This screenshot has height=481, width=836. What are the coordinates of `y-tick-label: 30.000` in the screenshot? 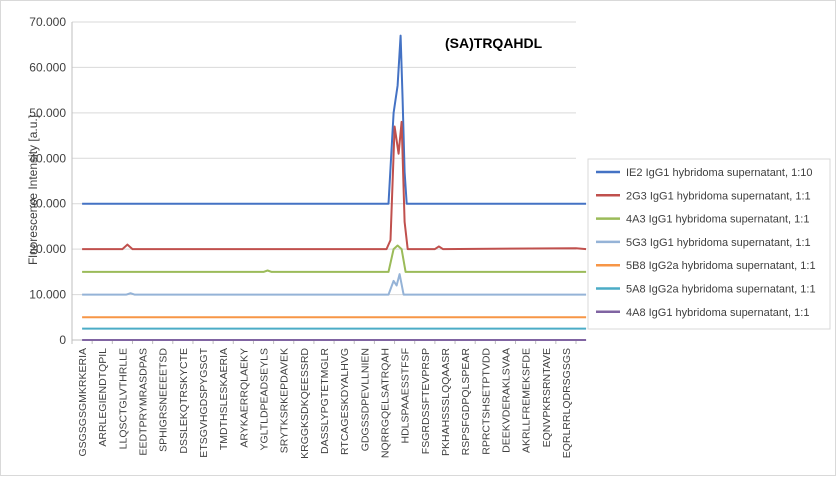 It's located at (47, 204).